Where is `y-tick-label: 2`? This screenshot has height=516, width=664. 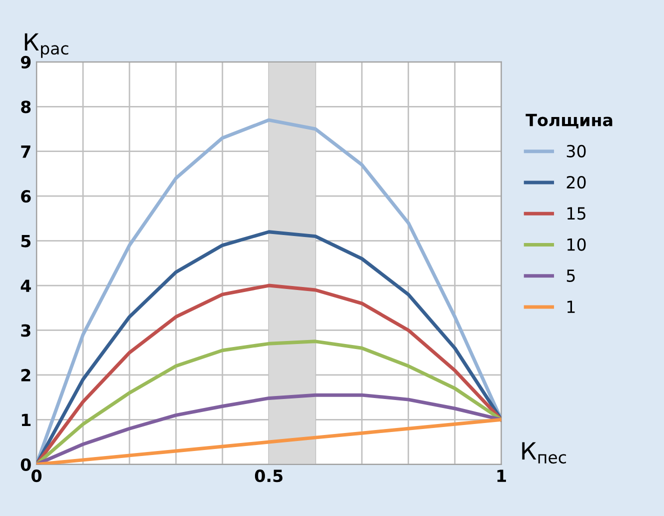
y-tick-label: 2 is located at coordinates (25, 375).